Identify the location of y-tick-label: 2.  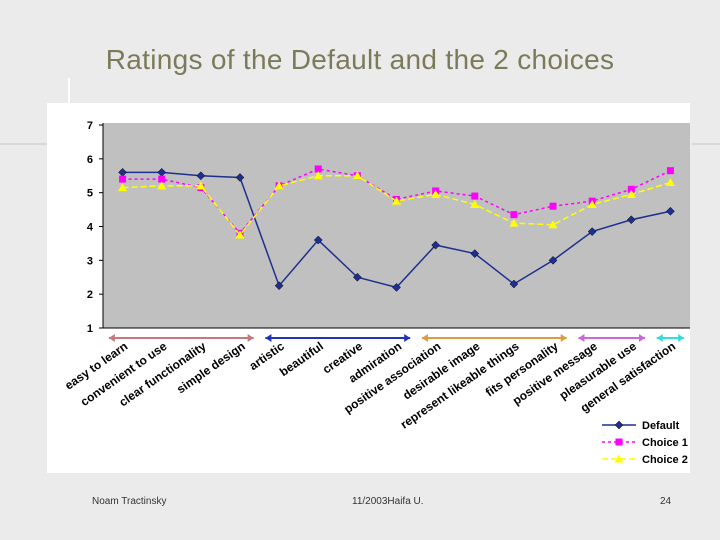
(90, 295).